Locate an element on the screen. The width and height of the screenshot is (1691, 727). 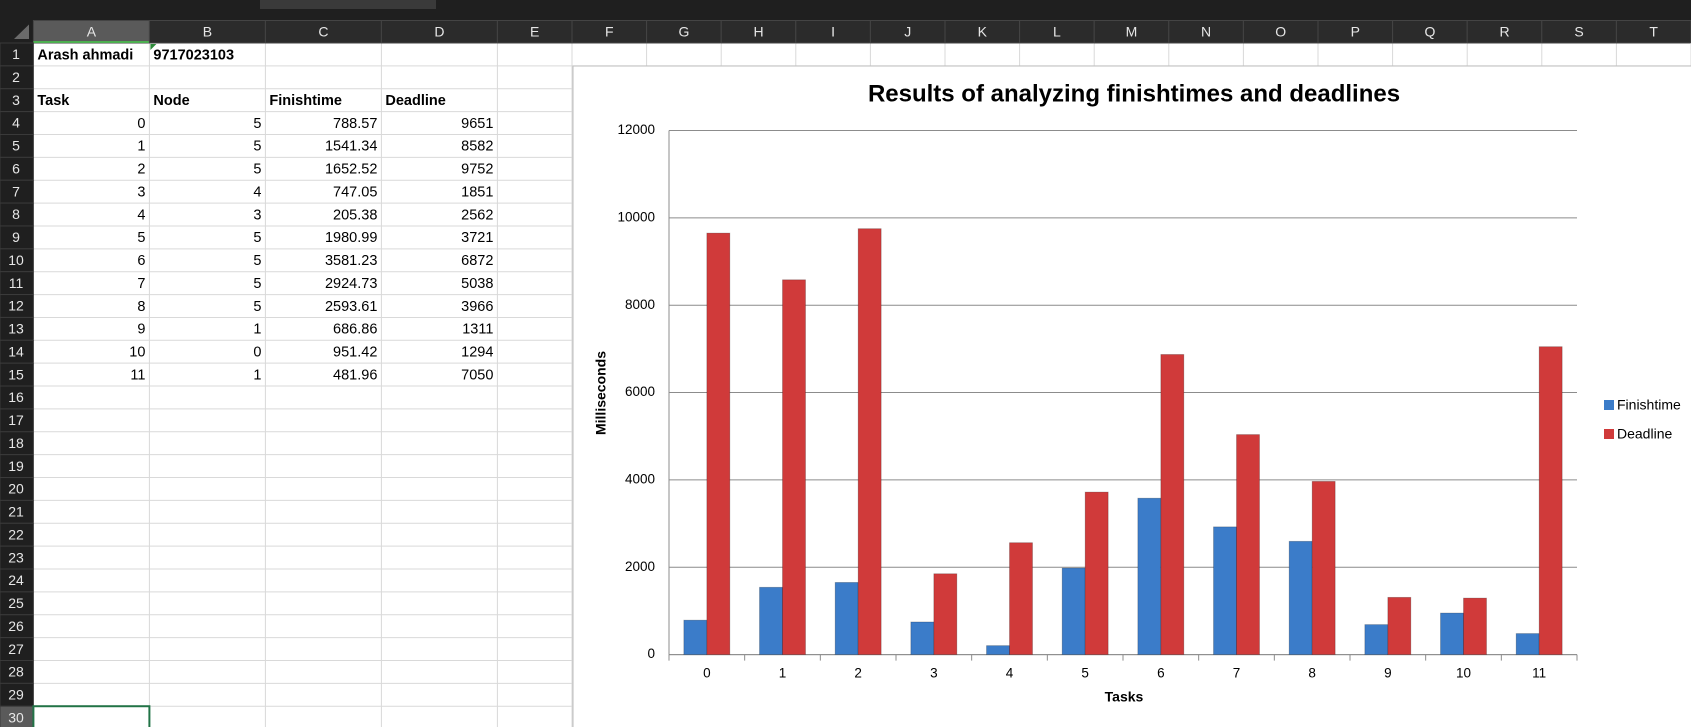
column-header is located at coordinates (1653, 32).